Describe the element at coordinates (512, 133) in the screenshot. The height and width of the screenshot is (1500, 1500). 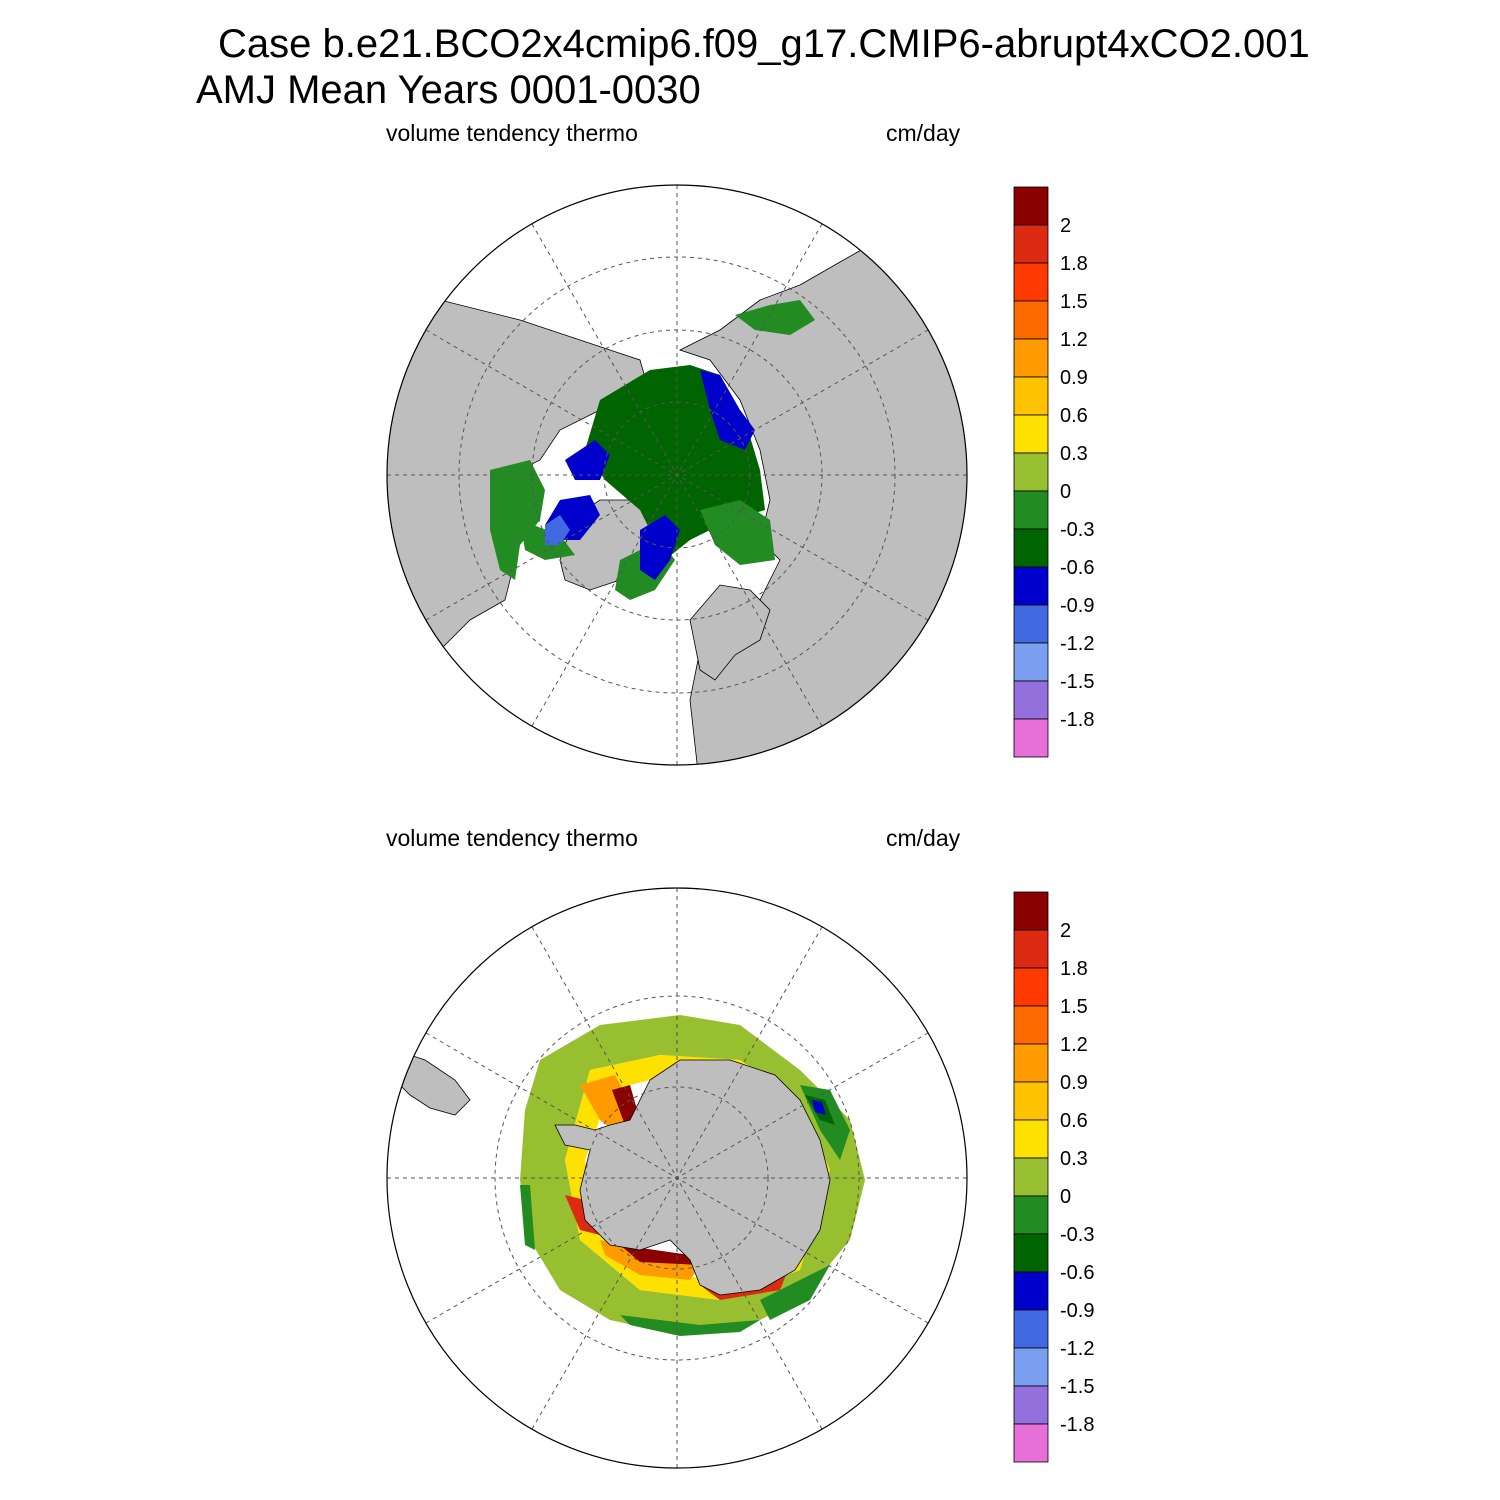
I see `north-panel-variable-label: volume tendency thermo` at that location.